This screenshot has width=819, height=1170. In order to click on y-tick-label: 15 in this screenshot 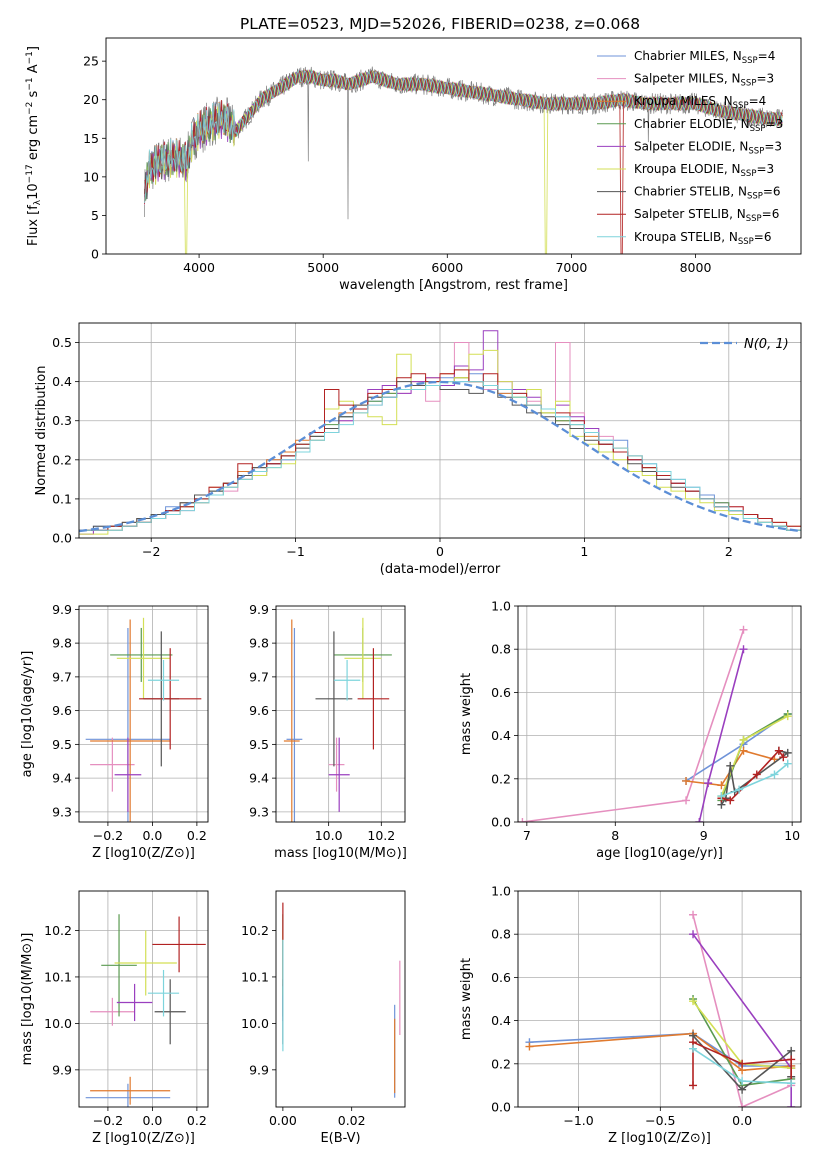, I will do `click(91, 138)`.